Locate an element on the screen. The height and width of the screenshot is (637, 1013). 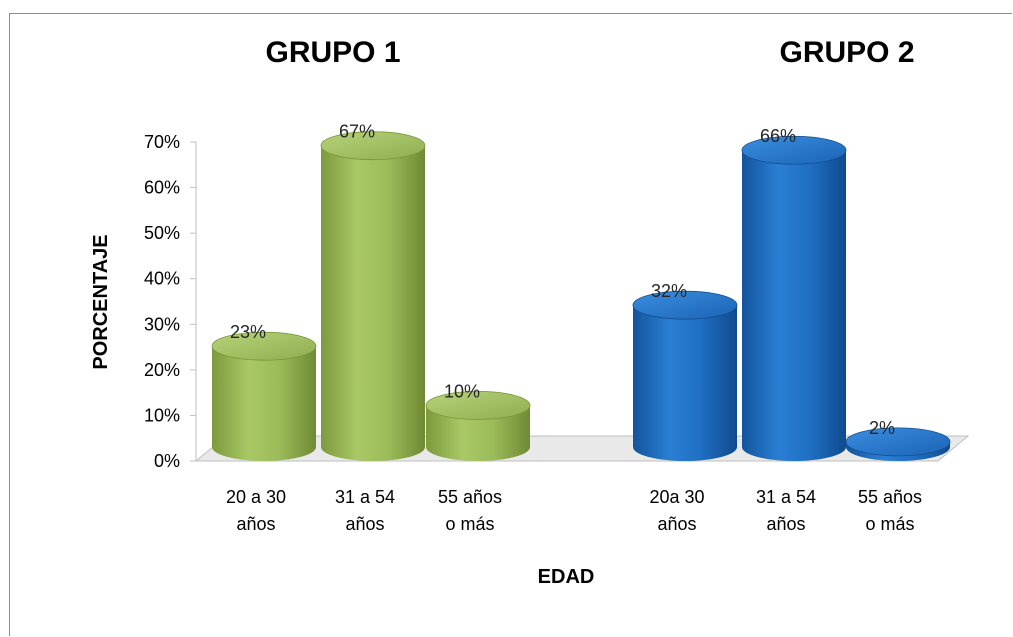
bar-2-1: 32% is located at coordinates (685, 371).